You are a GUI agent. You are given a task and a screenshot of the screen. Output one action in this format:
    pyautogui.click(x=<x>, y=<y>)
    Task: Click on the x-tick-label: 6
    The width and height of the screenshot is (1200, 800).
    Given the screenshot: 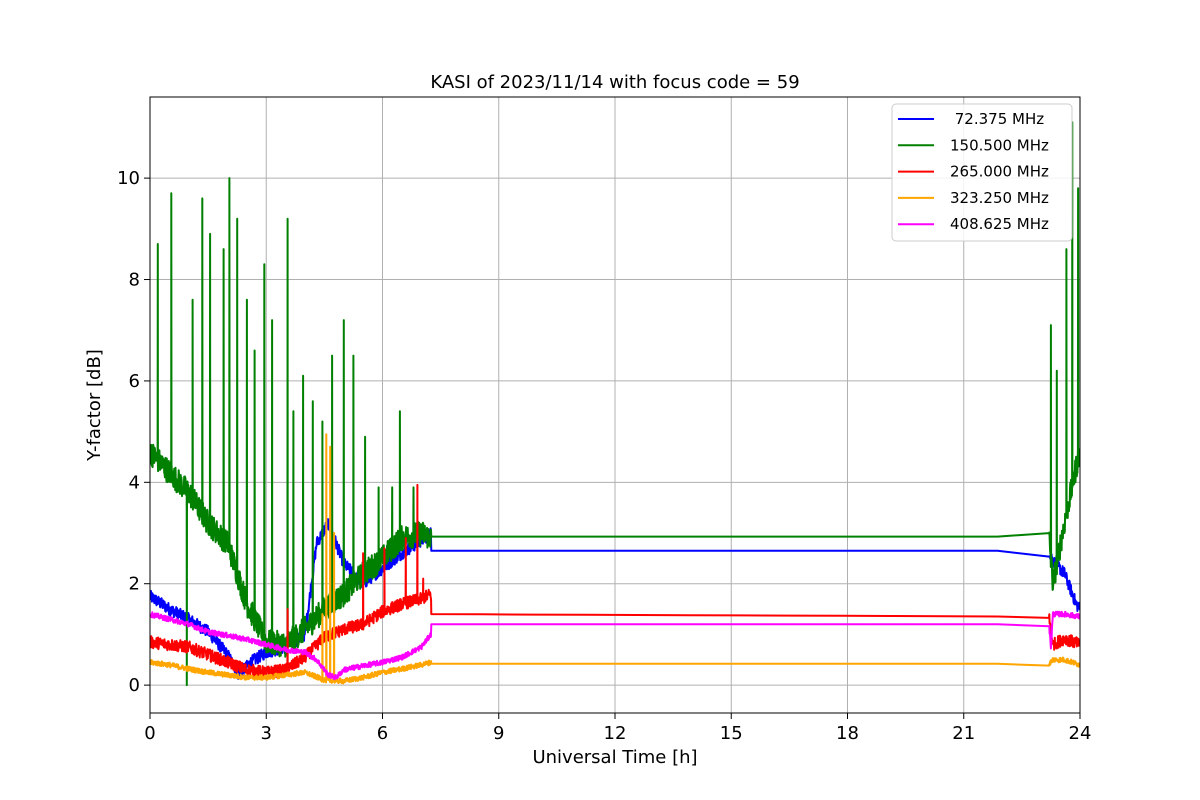 What is the action you would take?
    pyautogui.click(x=382, y=733)
    